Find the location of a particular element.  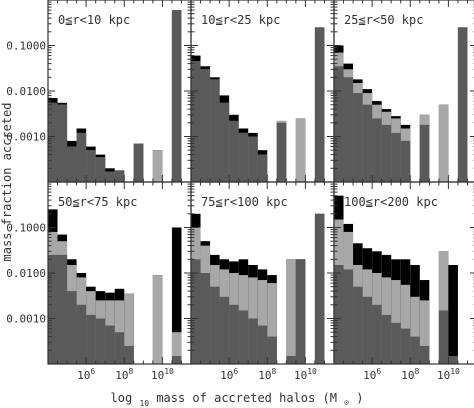

panel-4-xtick-label: 10¹⁰ is located at coordinates (162, 374).